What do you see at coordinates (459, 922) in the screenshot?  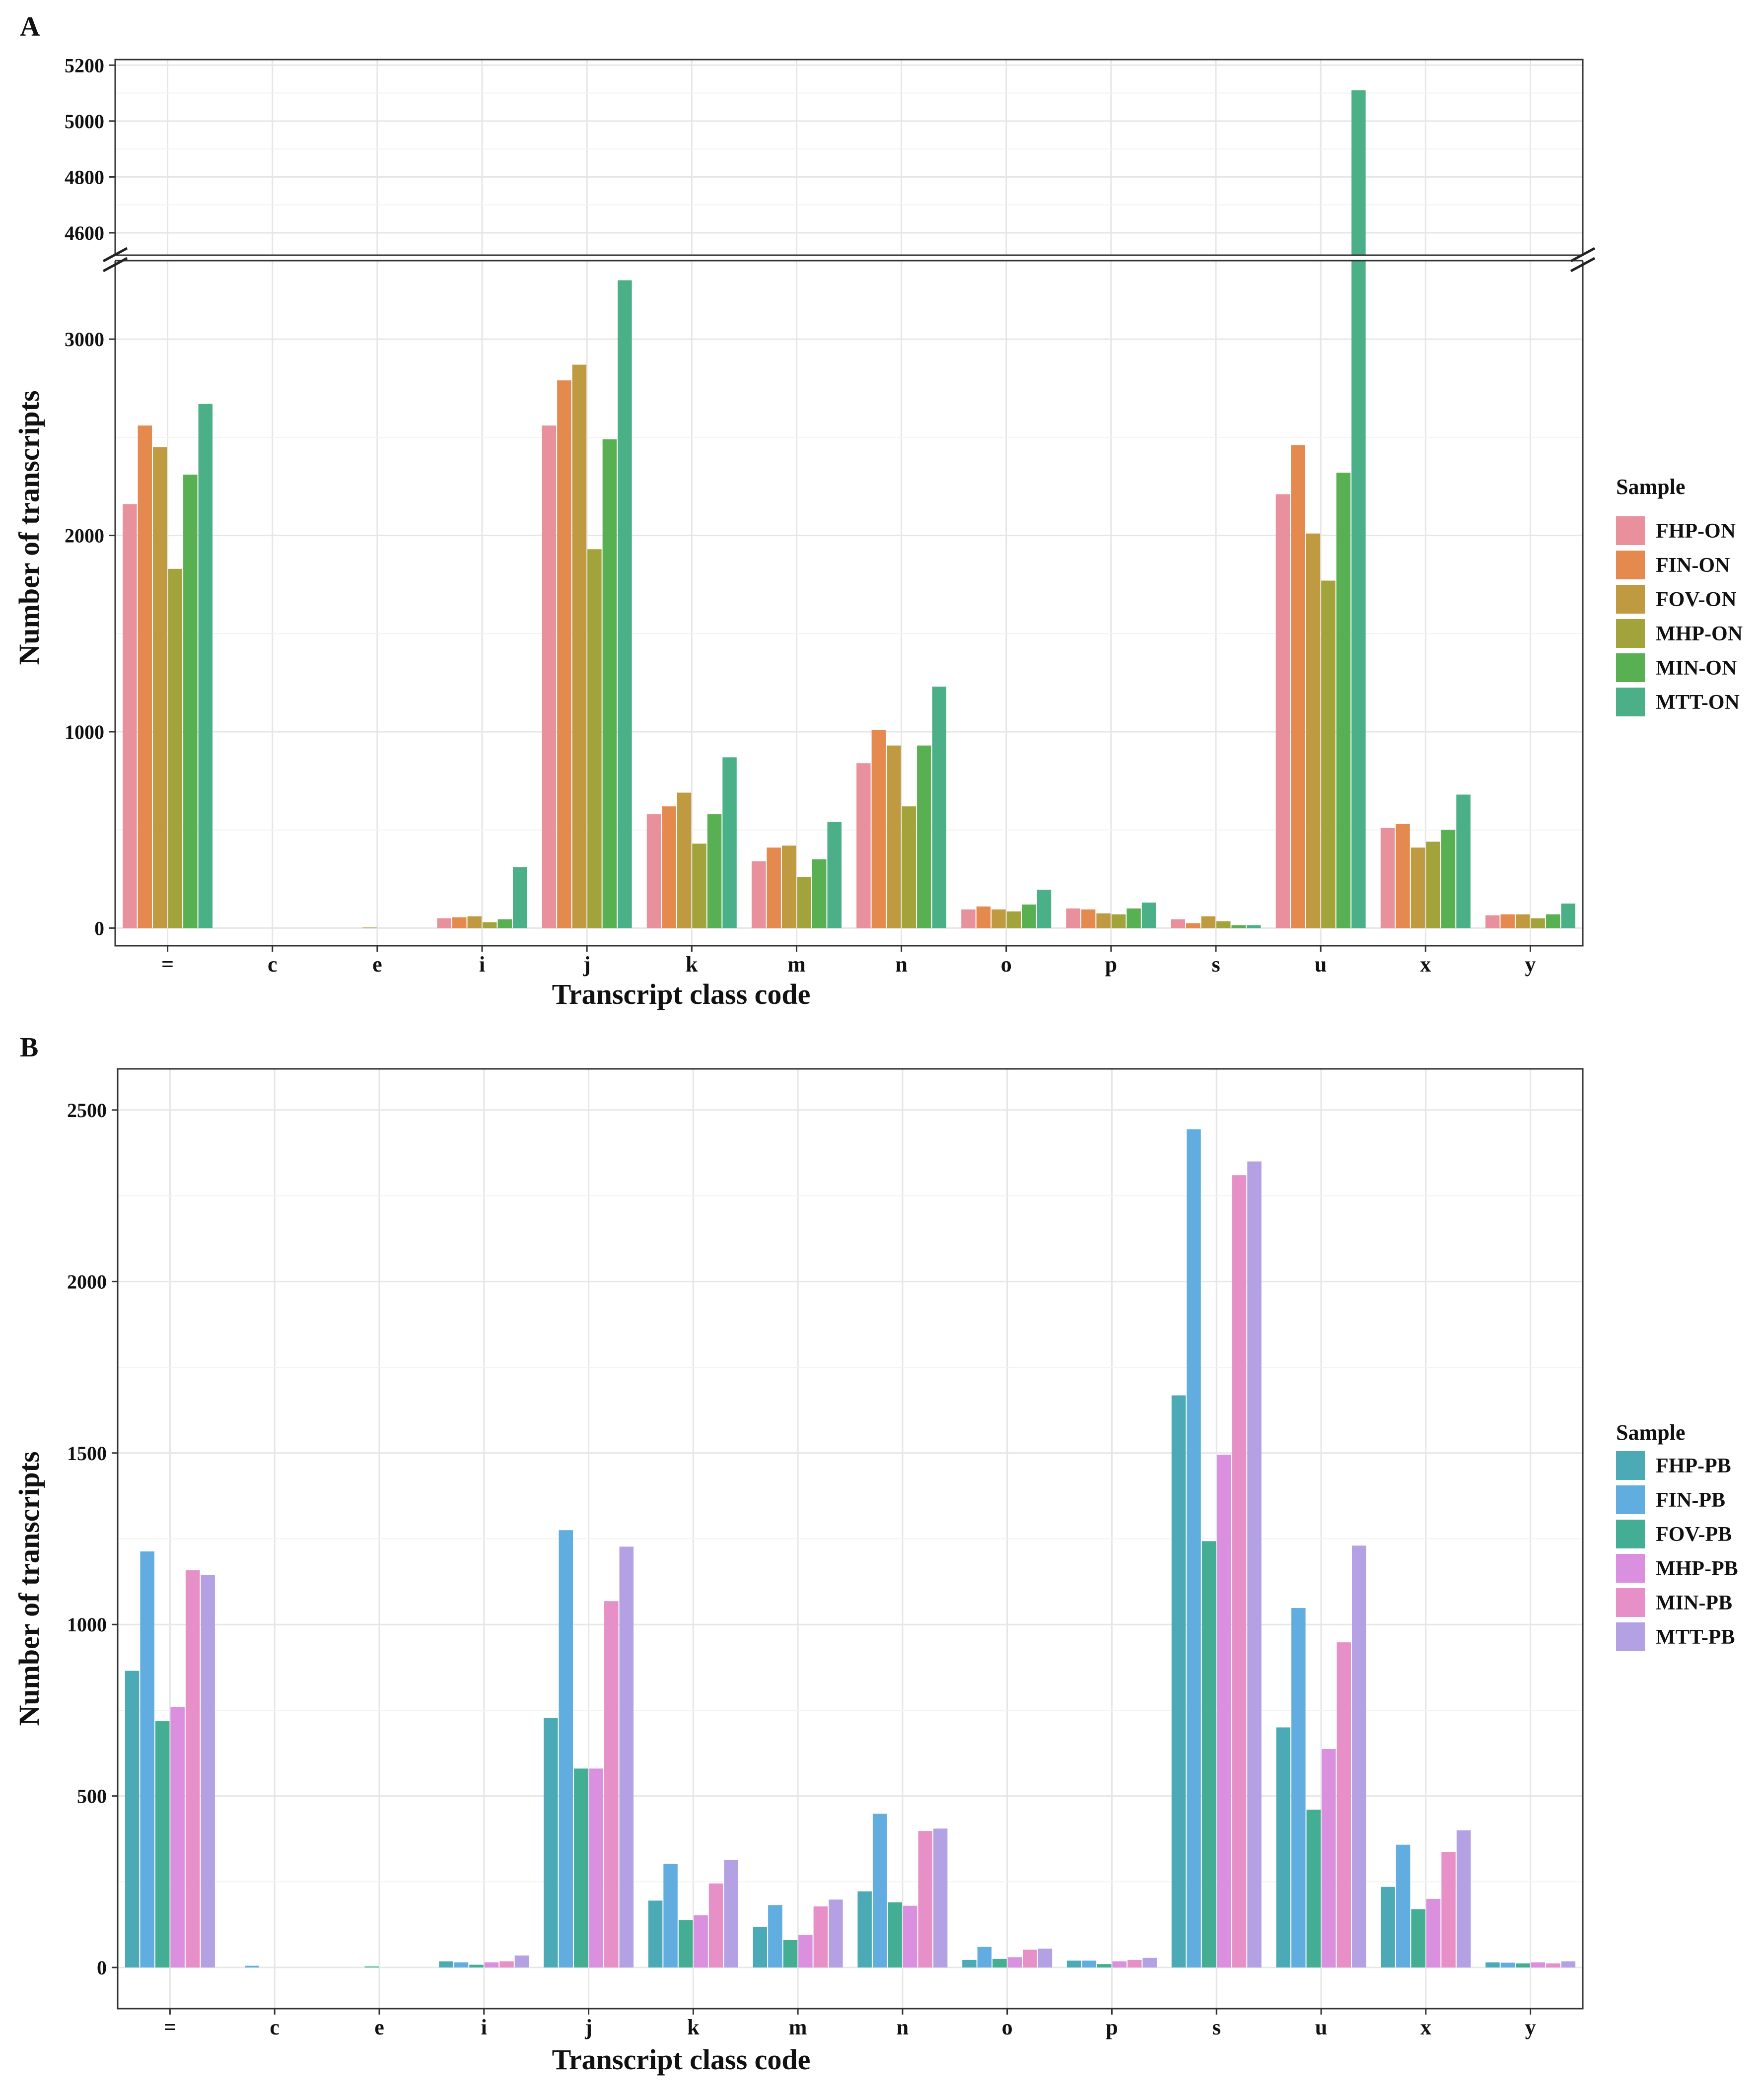 I see `bar-fin-on-i` at bounding box center [459, 922].